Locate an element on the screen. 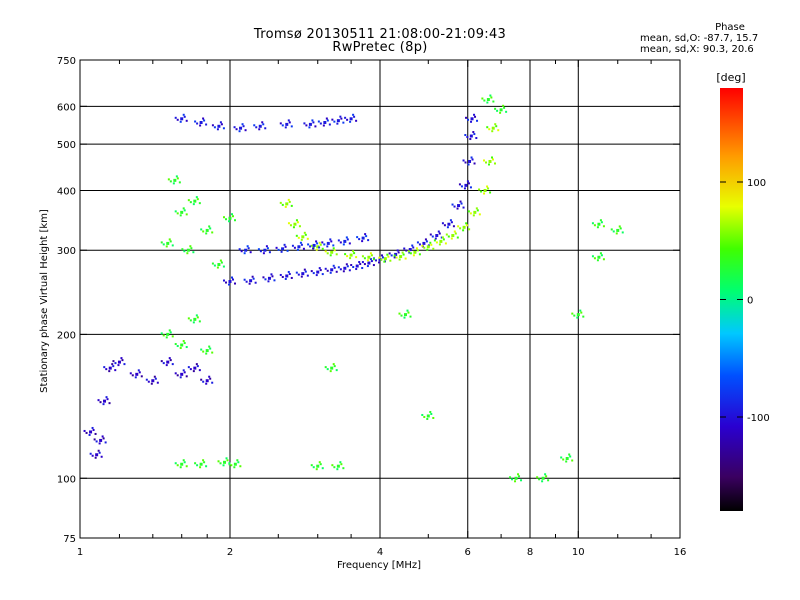  ordinary-F2-trace-point is located at coordinates (437, 236).